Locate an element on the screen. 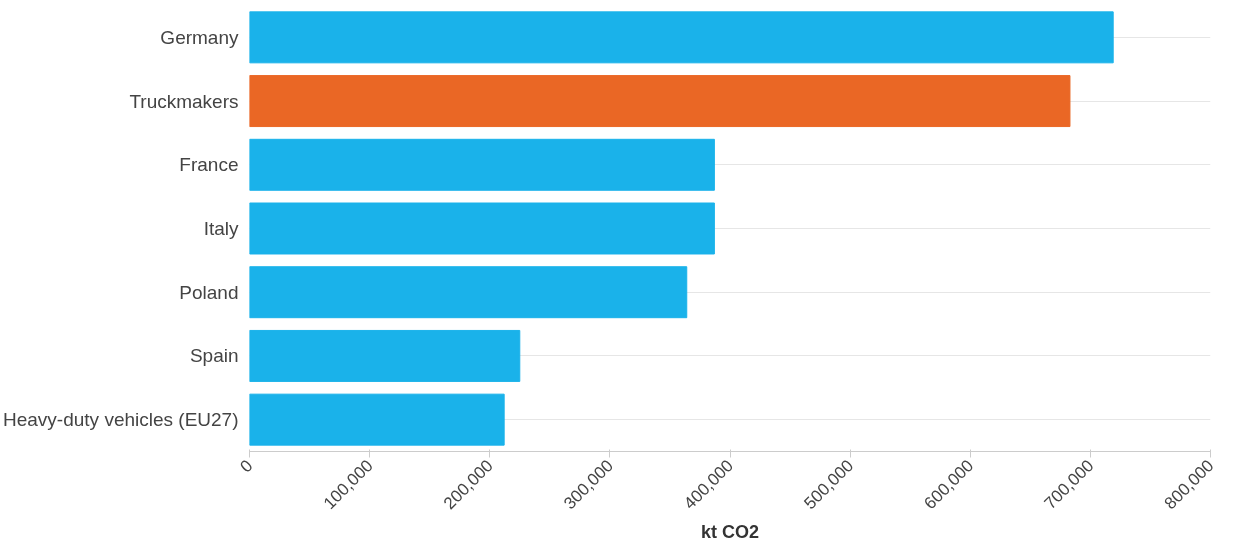 This screenshot has width=1255, height=549. y-tick-label: France is located at coordinates (209, 165).